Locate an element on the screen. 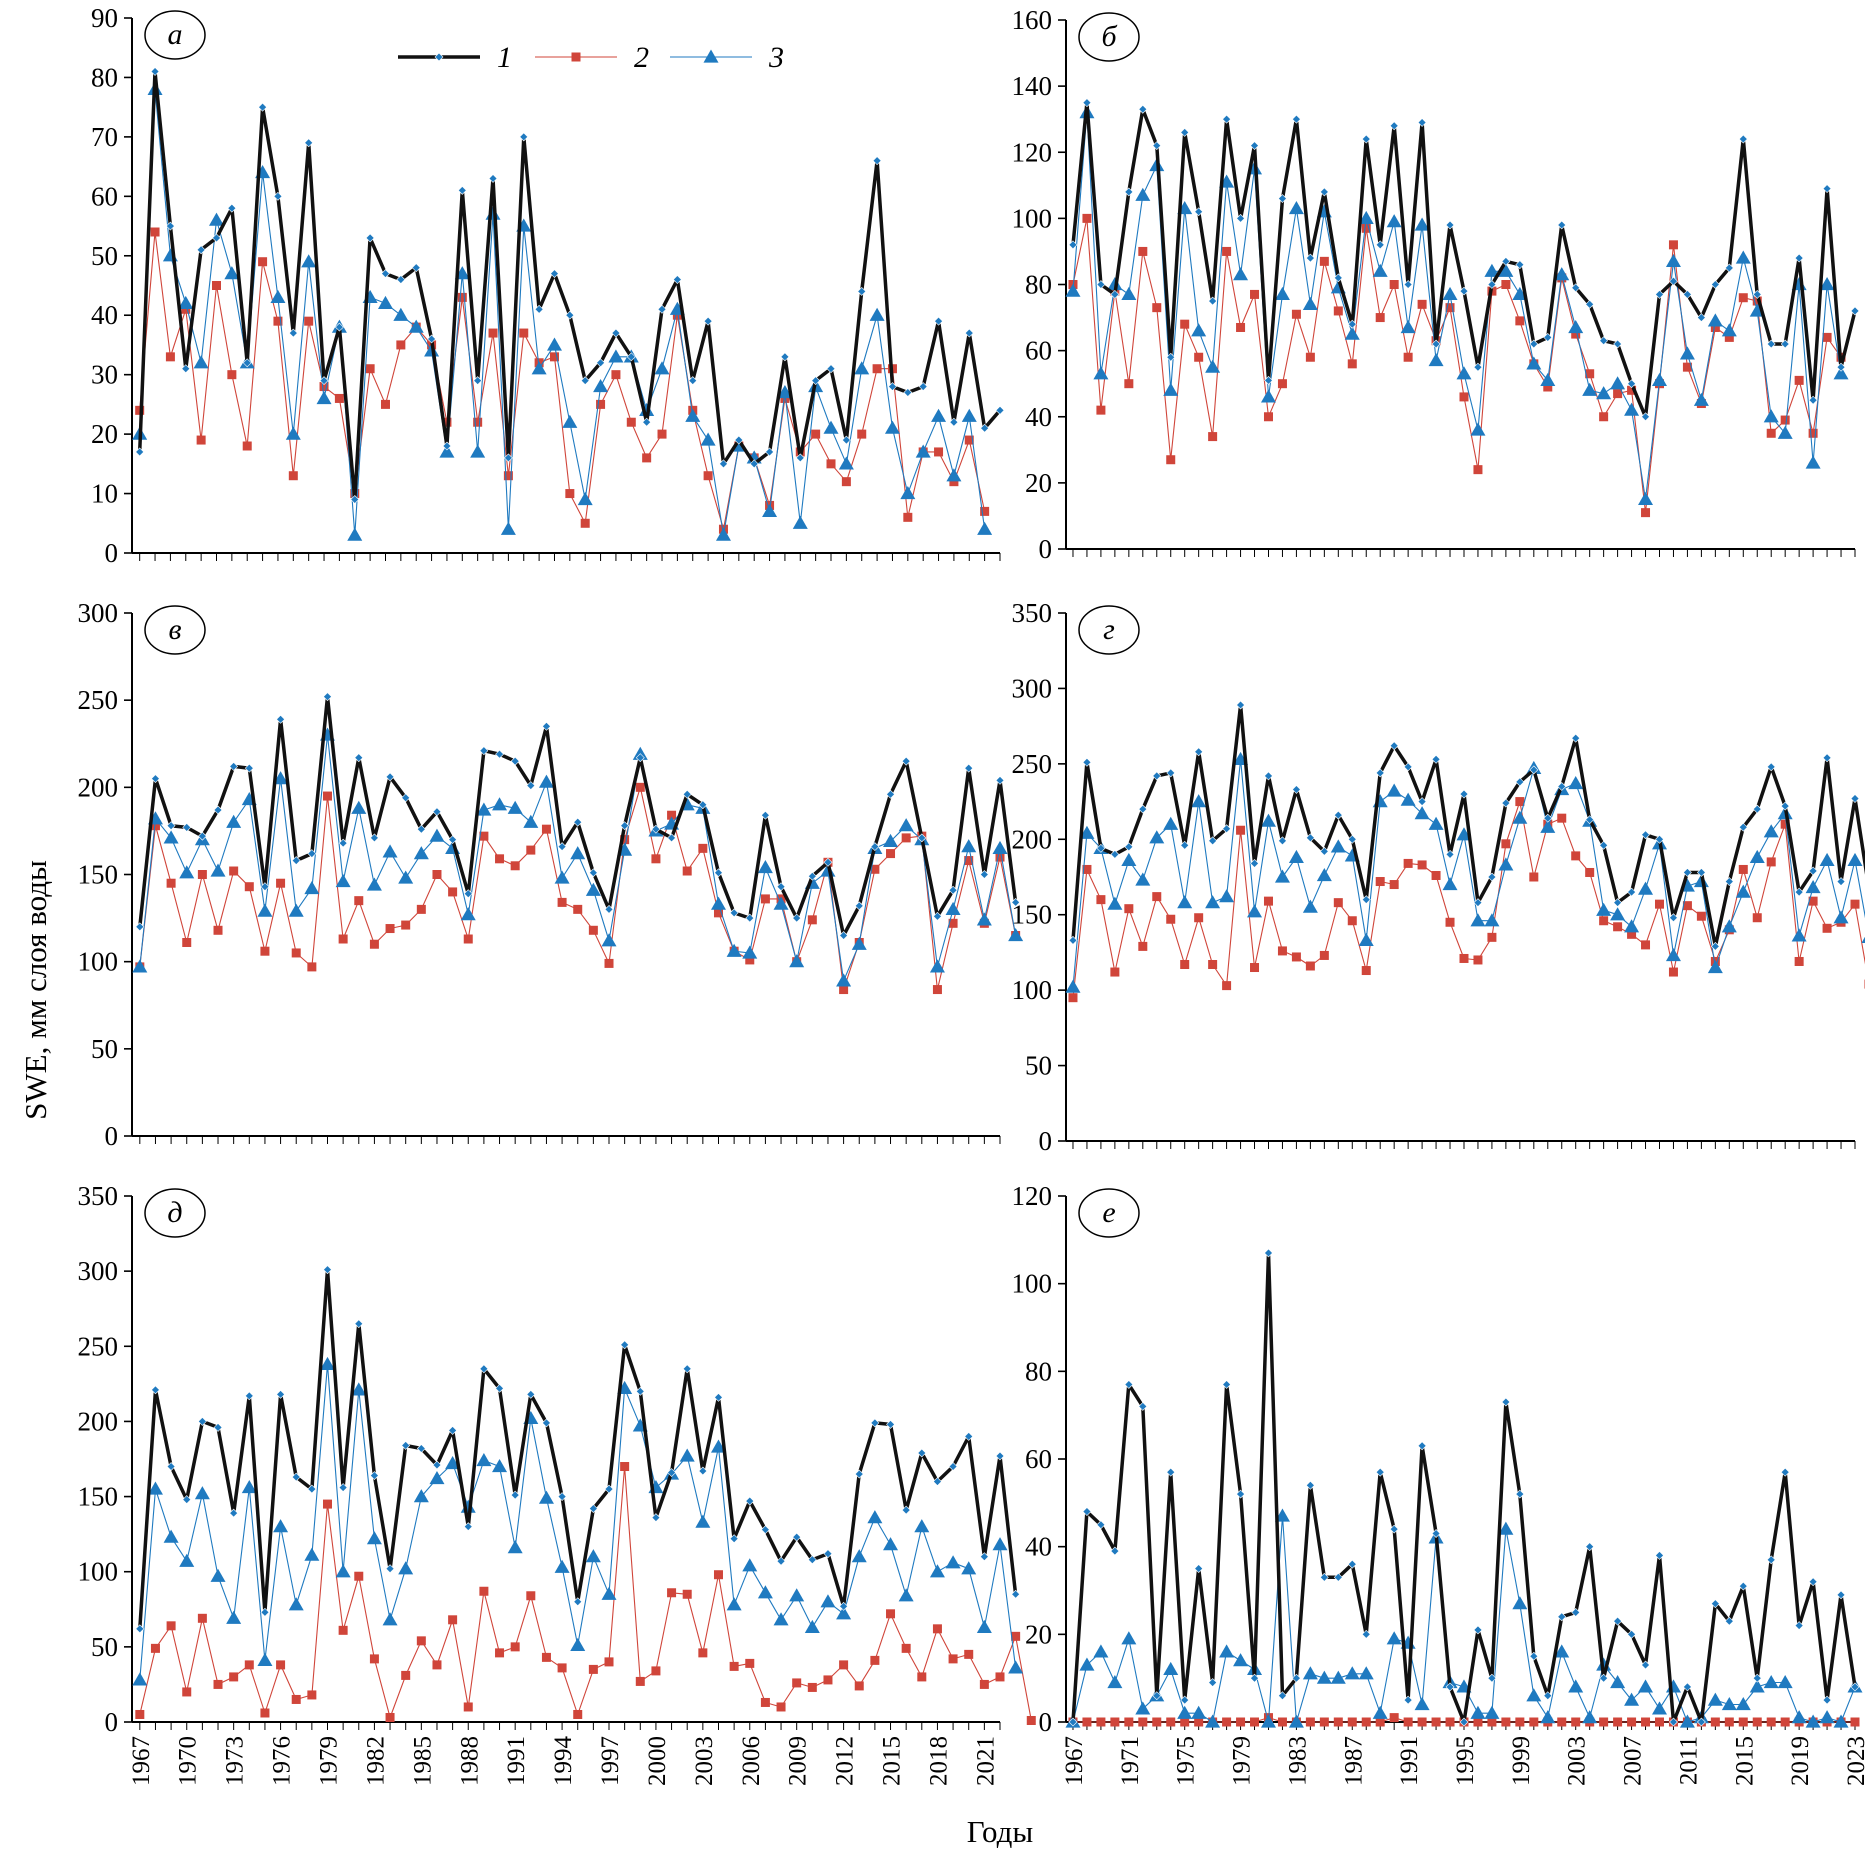  panel-letter: г is located at coordinates (1109, 629).